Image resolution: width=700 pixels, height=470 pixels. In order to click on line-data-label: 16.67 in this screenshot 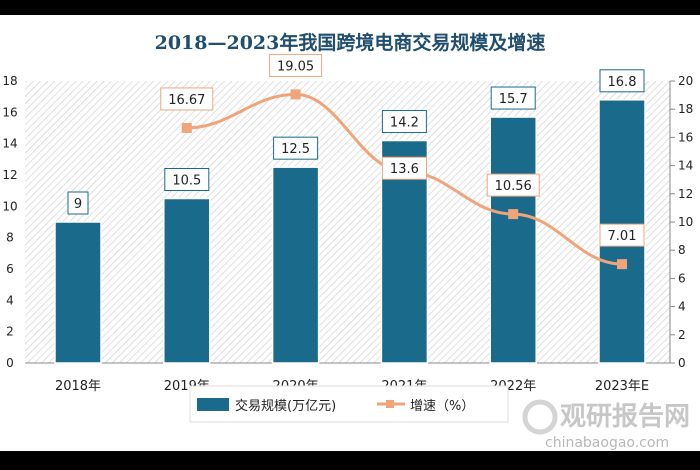, I will do `click(186, 100)`.